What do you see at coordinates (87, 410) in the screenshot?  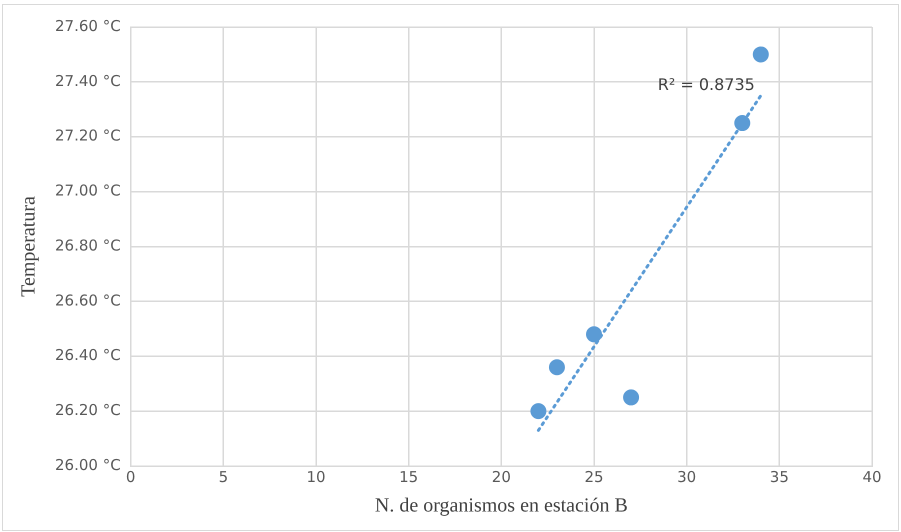 I see `y-tick-label: 26.20 °C` at bounding box center [87, 410].